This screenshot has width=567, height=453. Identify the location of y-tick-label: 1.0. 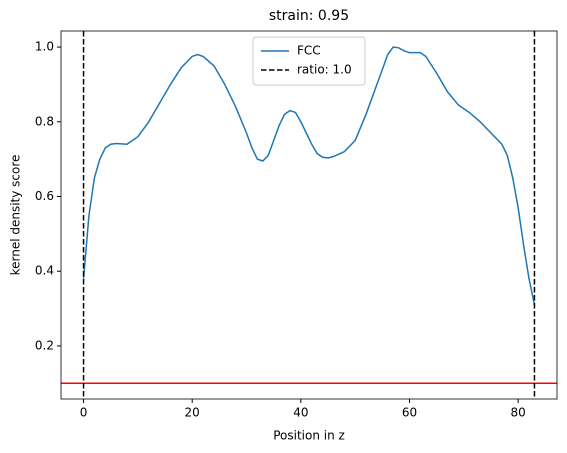
(44, 47).